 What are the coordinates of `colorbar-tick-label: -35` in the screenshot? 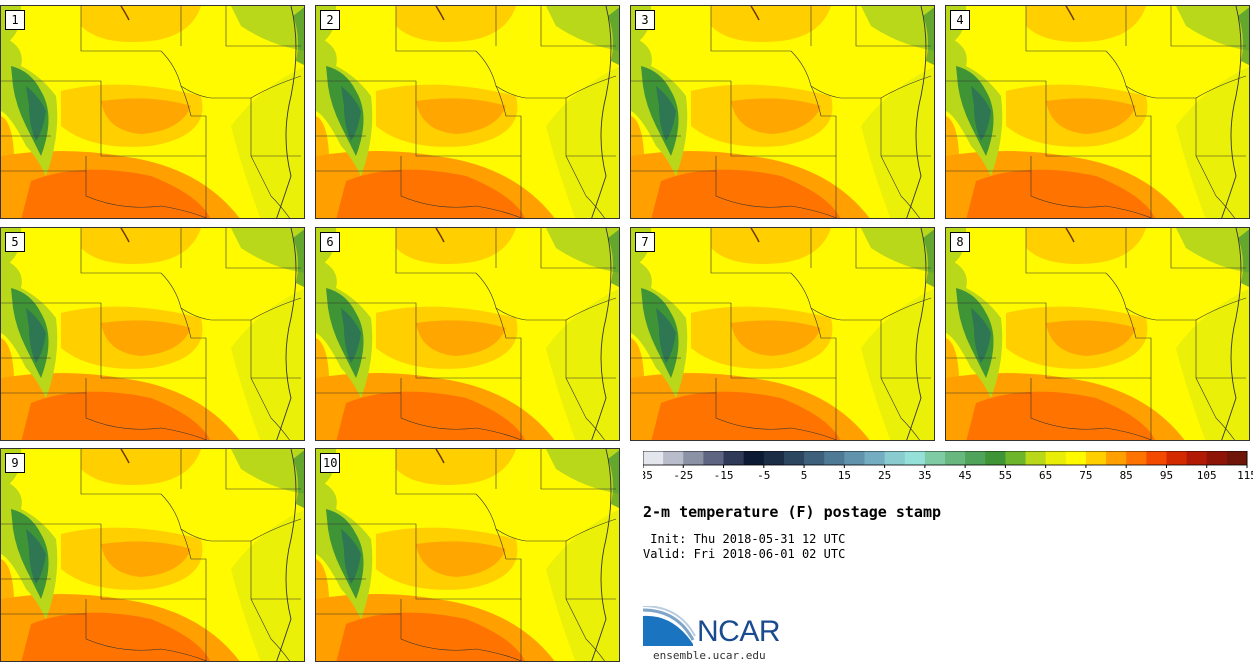 It's located at (648, 475).